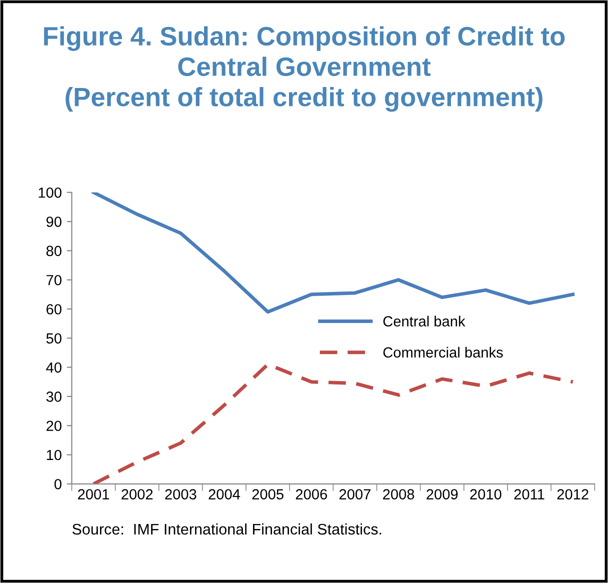 This screenshot has height=583, width=608. I want to click on y-tick-label: 100, so click(50, 192).